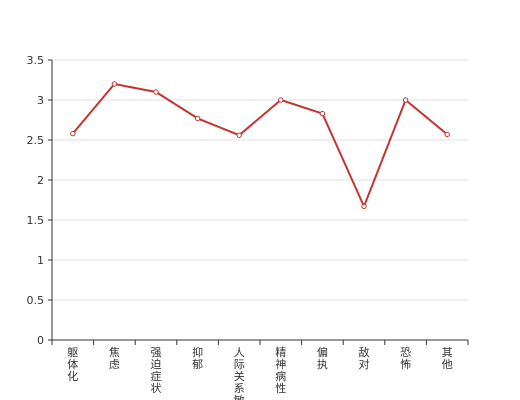 Image resolution: width=520 pixels, height=400 pixels. Describe the element at coordinates (40, 340) in the screenshot. I see `y-tick-label: 0` at that location.